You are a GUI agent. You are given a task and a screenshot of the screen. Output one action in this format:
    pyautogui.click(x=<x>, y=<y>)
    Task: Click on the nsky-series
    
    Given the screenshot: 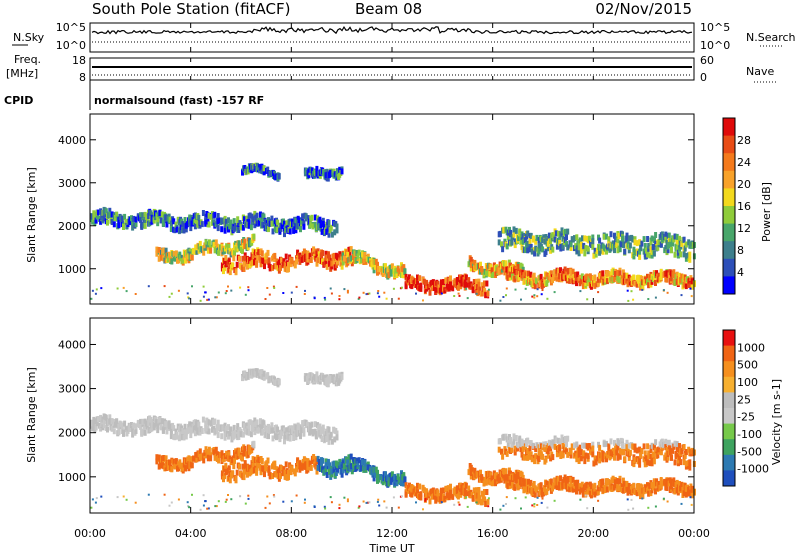 What is the action you would take?
    pyautogui.click(x=392, y=30)
    